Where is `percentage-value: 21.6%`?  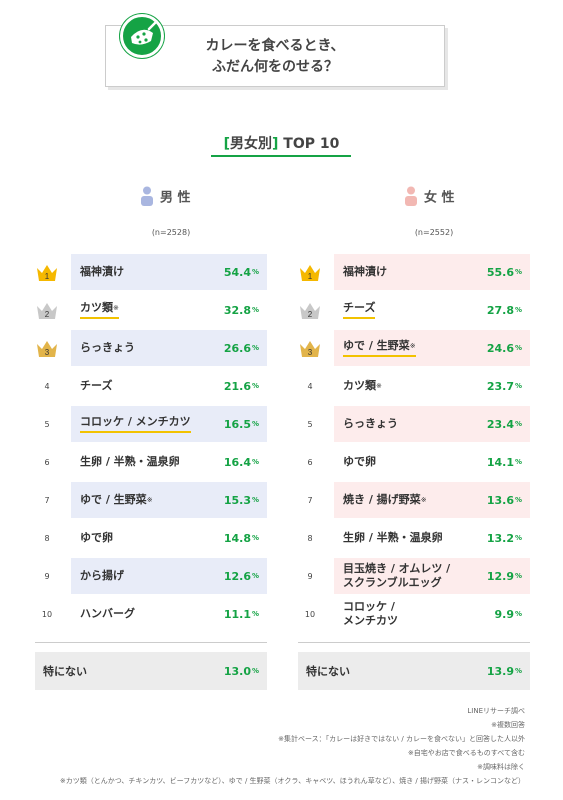
percentage-value: 21.6% is located at coordinates (241, 386).